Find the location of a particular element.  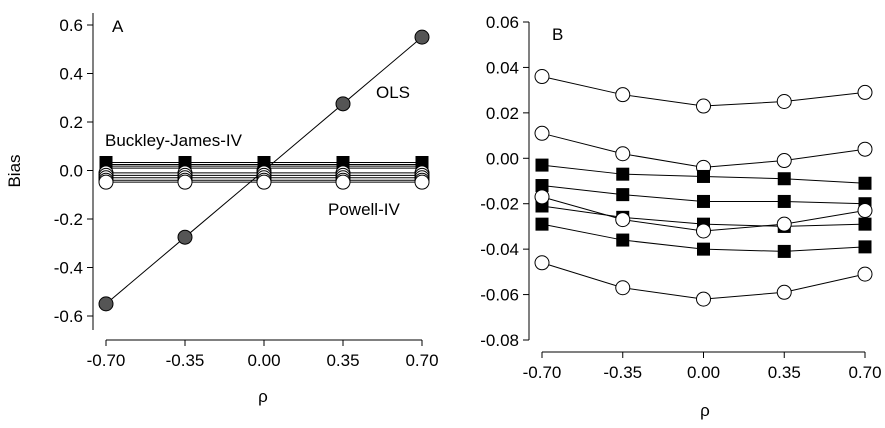

panel-b-x-tick-label: 0.70 is located at coordinates (864, 372).